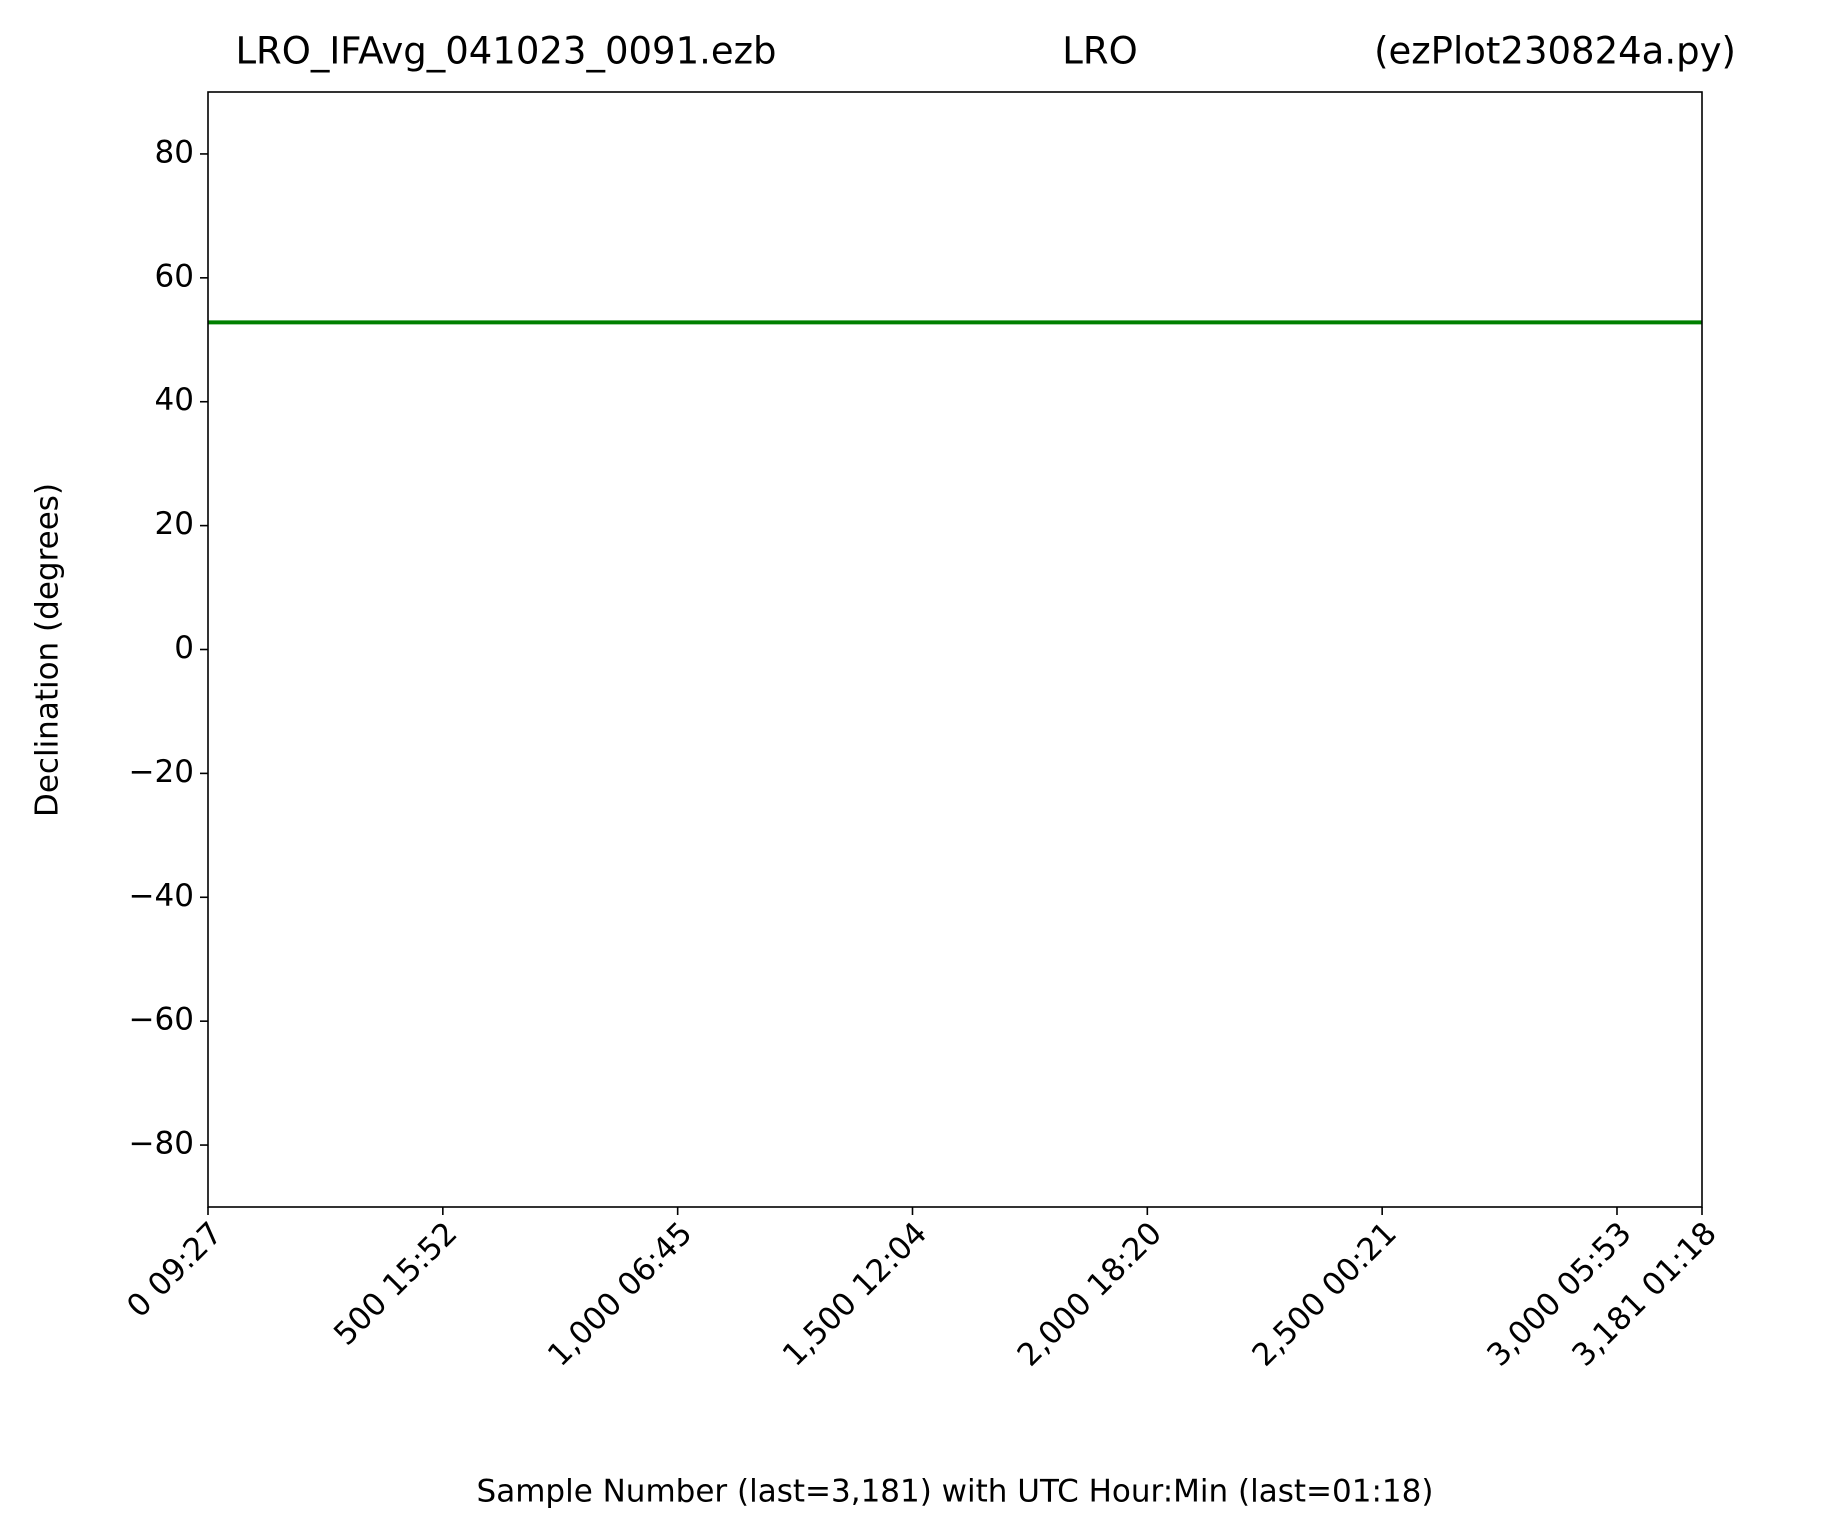  Describe the element at coordinates (161, 1144) in the screenshot. I see `y-tick-label: −80` at that location.